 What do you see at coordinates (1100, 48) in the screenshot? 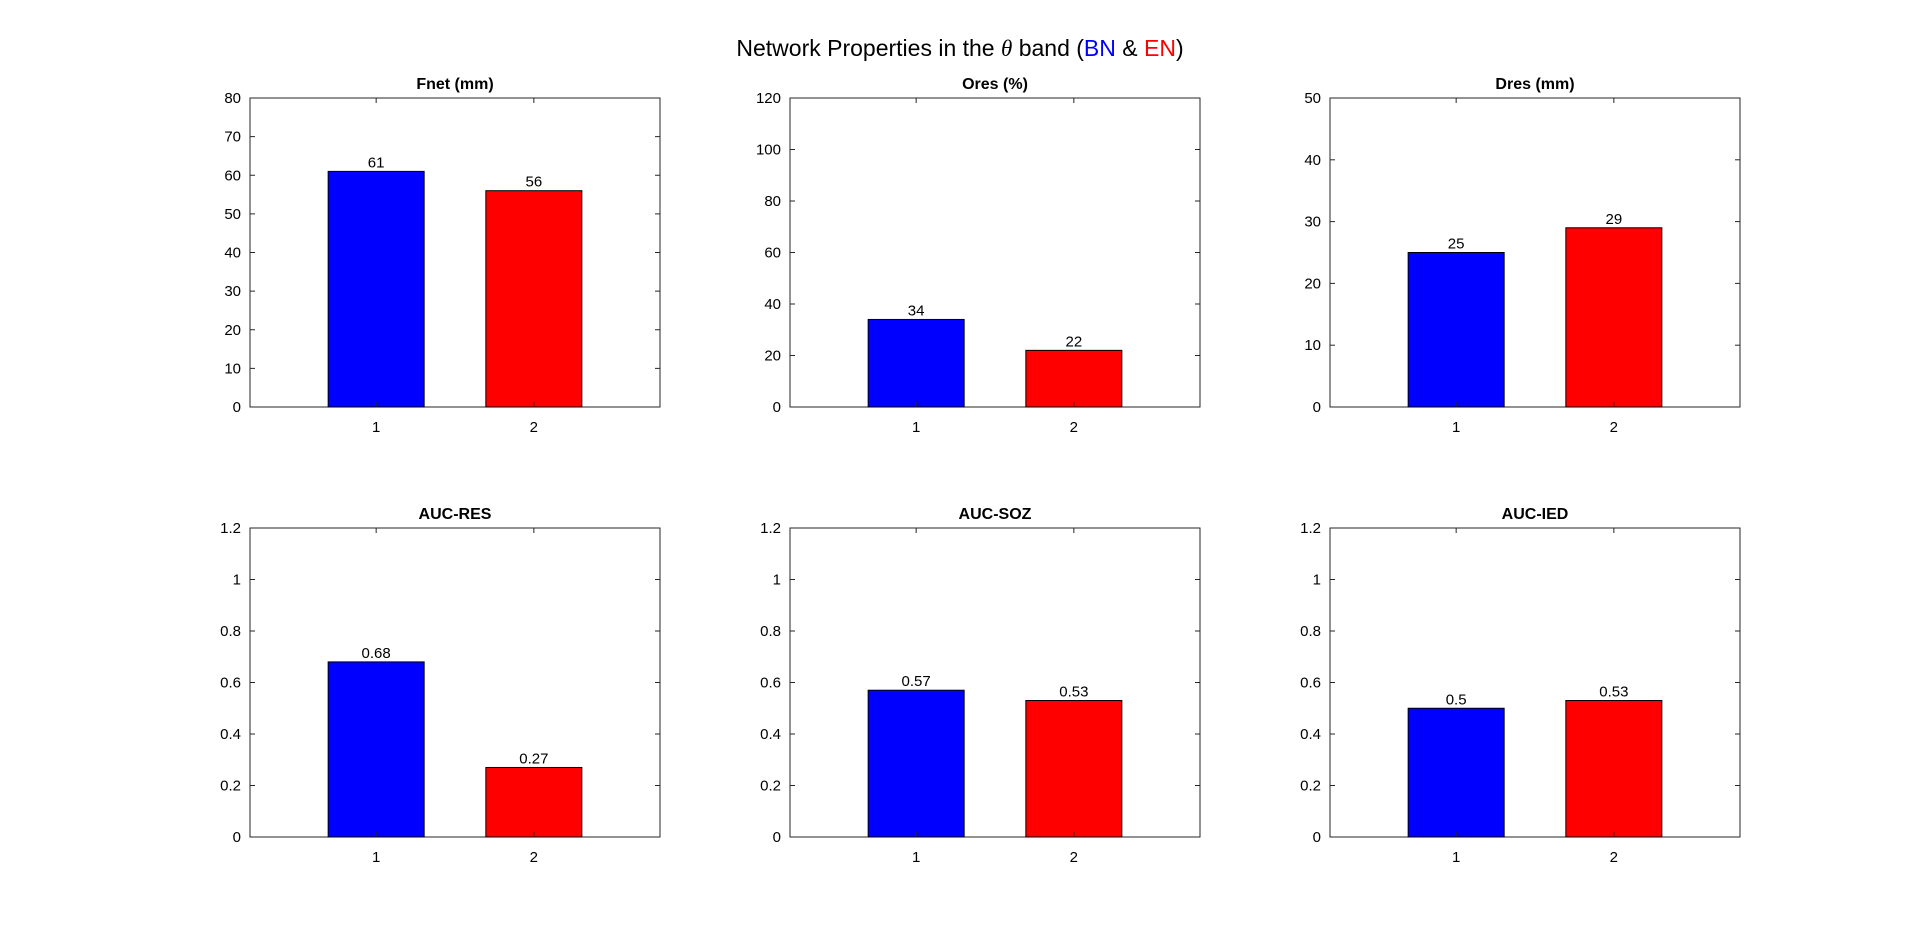
I see `title-bn: BN` at bounding box center [1100, 48].